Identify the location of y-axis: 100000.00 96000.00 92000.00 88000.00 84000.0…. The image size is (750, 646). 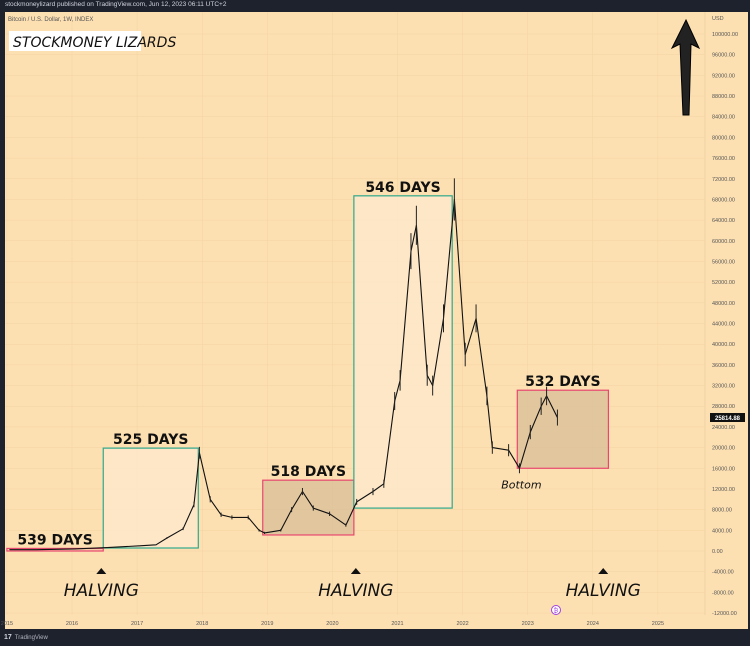
(725, 324).